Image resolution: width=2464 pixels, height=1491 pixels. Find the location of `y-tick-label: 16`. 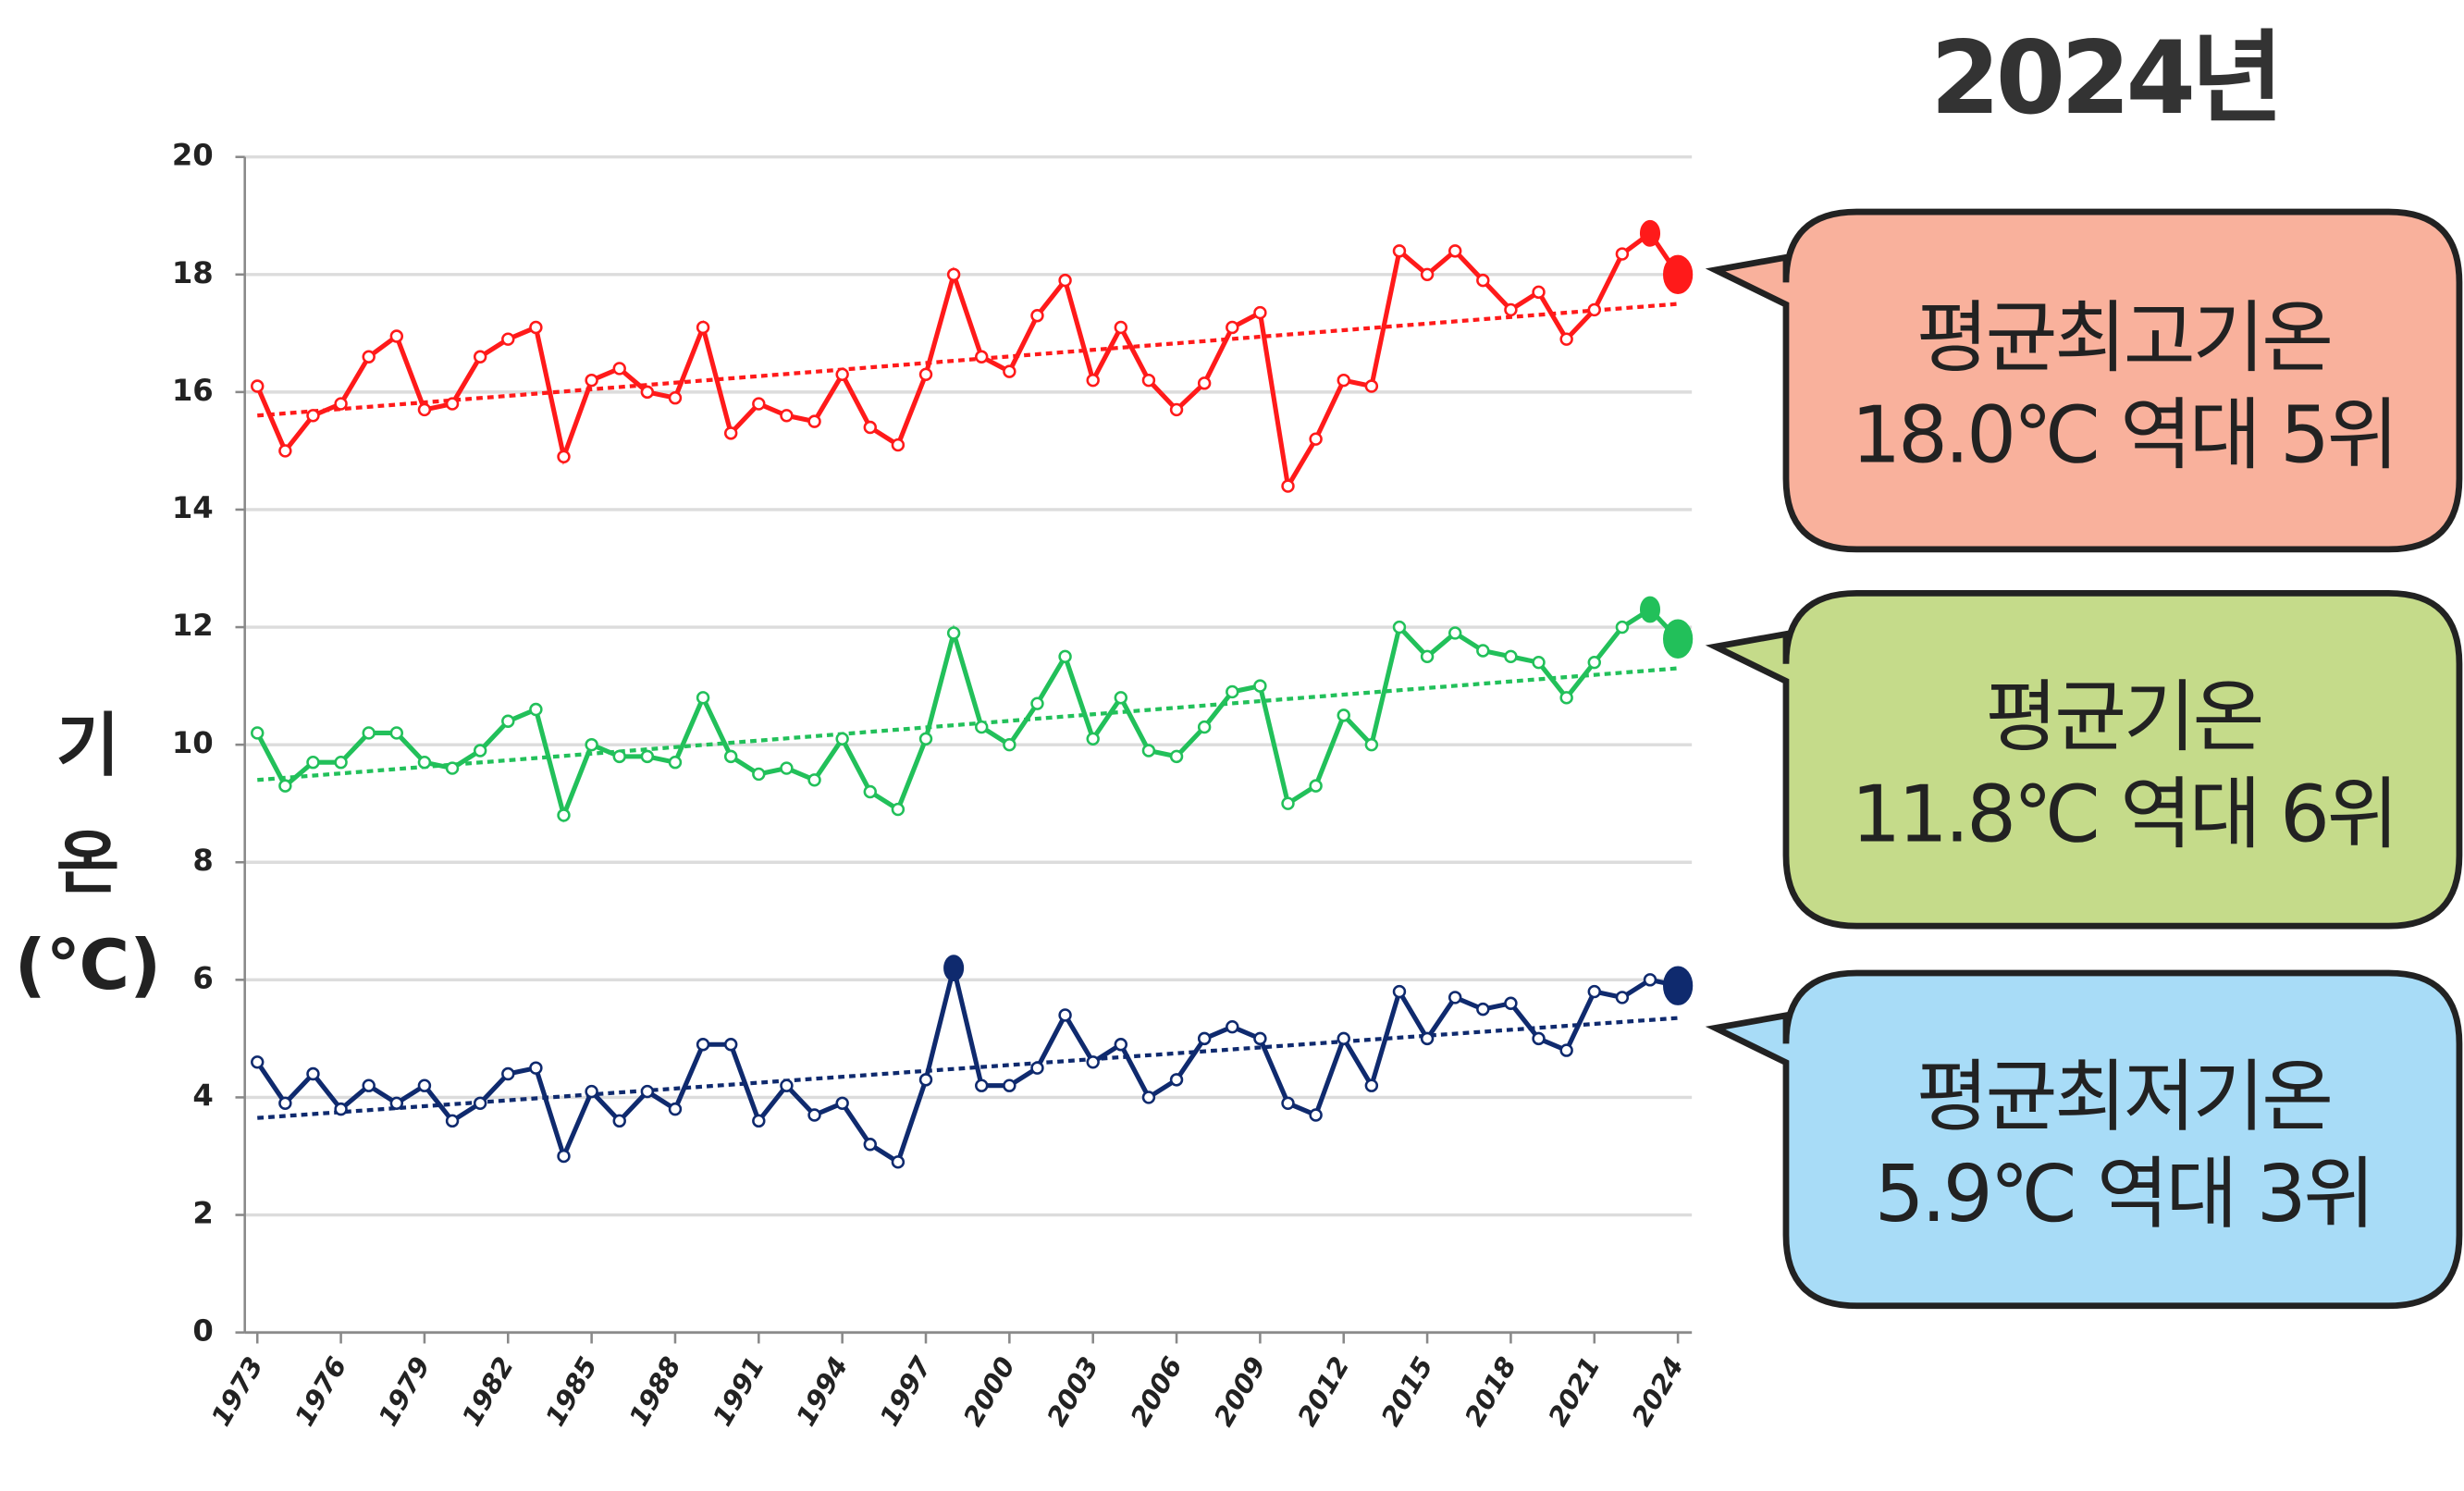

y-tick-label: 16 is located at coordinates (193, 390).